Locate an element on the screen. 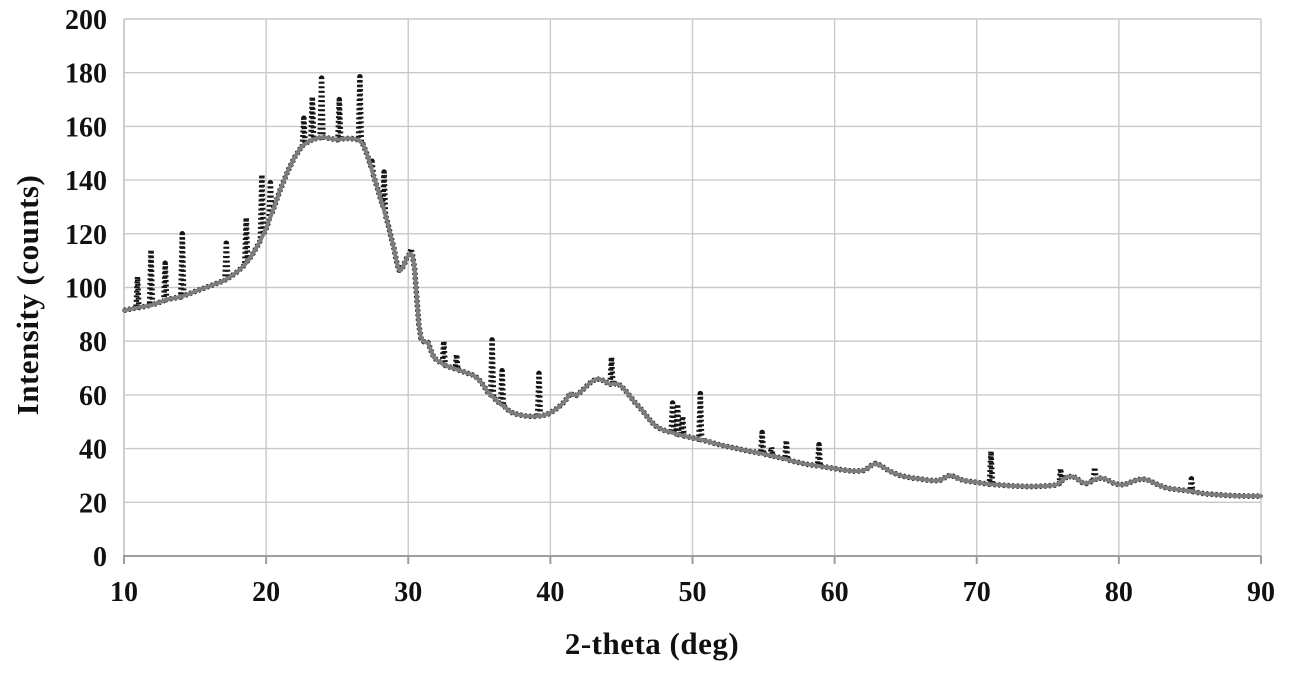 Image resolution: width=1291 pixels, height=678 pixels. x-tick-label: 20 is located at coordinates (266, 592).